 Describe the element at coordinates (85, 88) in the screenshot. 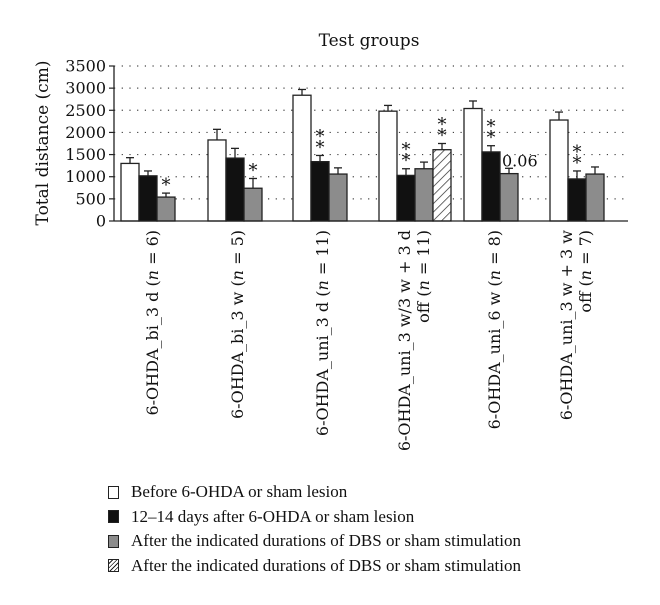

I see `y-tick-label: 3000` at that location.